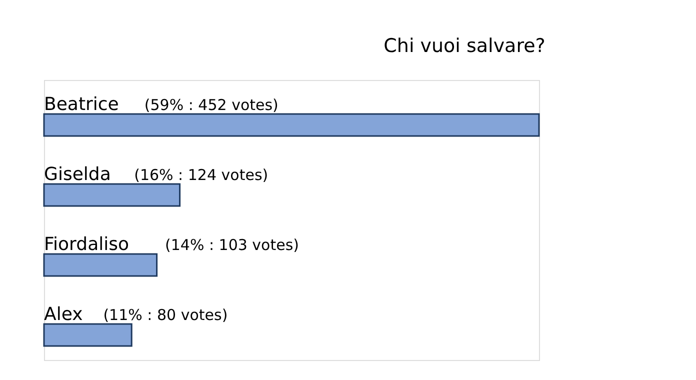 The height and width of the screenshot is (380, 696). Describe the element at coordinates (211, 105) in the screenshot. I see `data-label: (59% : 452 votes)` at that location.